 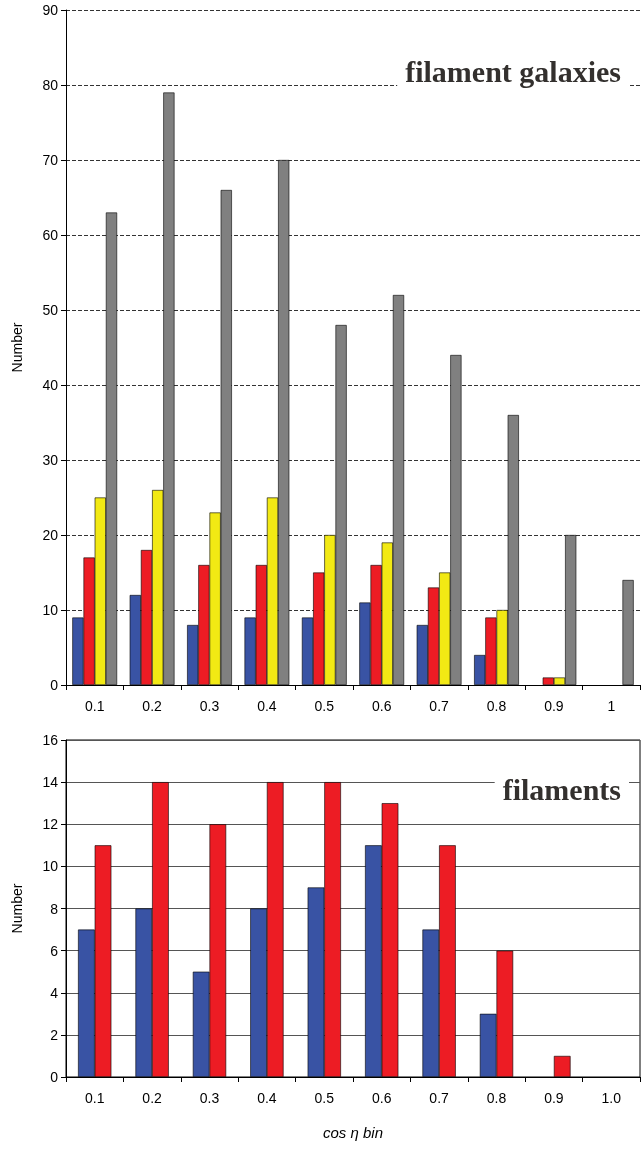 I want to click on text: filament galaxies, so click(x=513, y=71).